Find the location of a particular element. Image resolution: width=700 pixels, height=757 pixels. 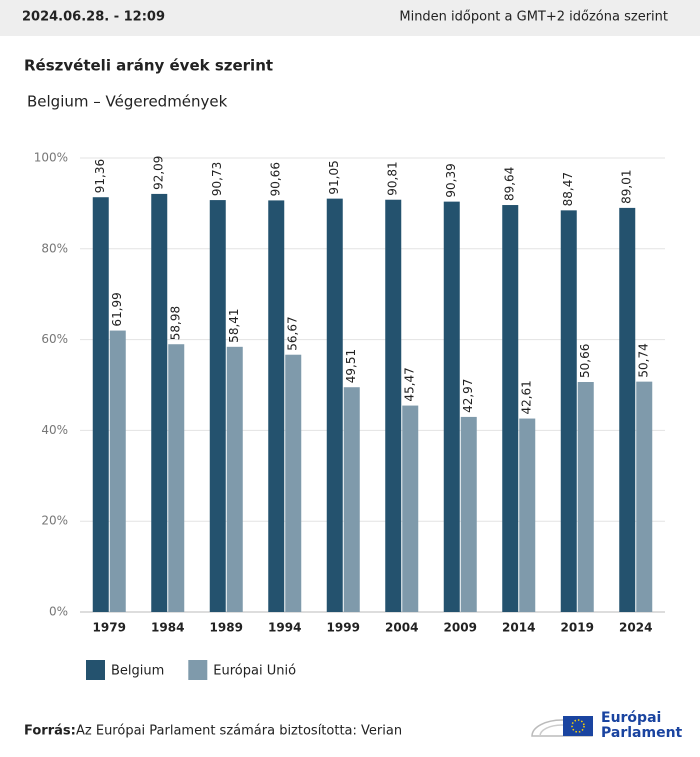

x-tick-label: 2009 is located at coordinates (460, 628).